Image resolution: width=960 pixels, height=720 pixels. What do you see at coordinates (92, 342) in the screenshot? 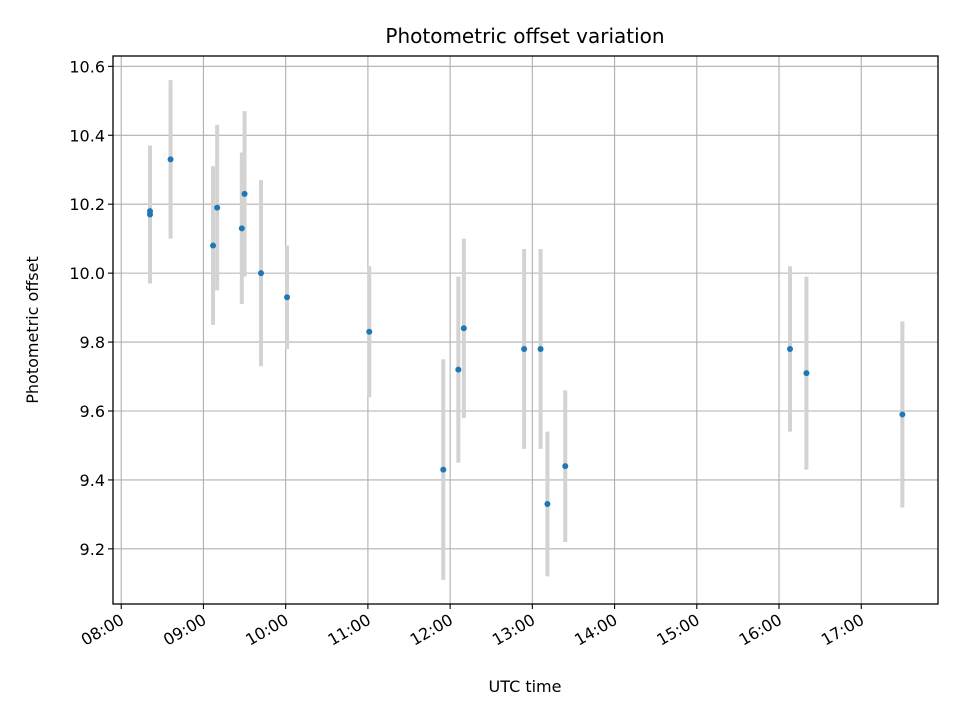
I see `y-tick-label: 9.8` at bounding box center [92, 342].